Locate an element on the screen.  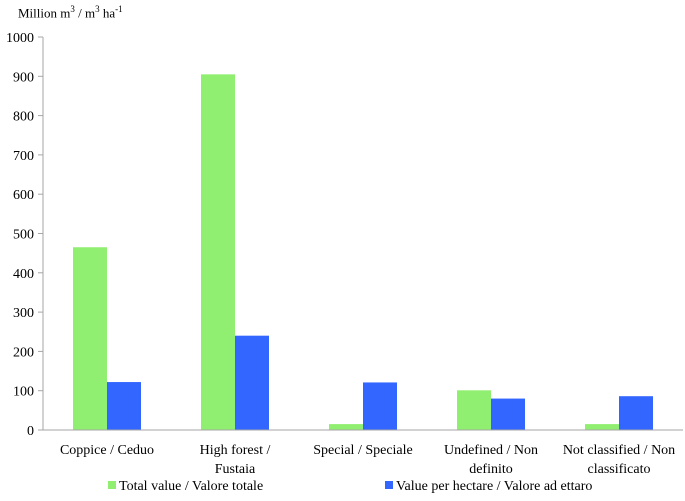
unit-sup-1: 3 is located at coordinates (72, 9).